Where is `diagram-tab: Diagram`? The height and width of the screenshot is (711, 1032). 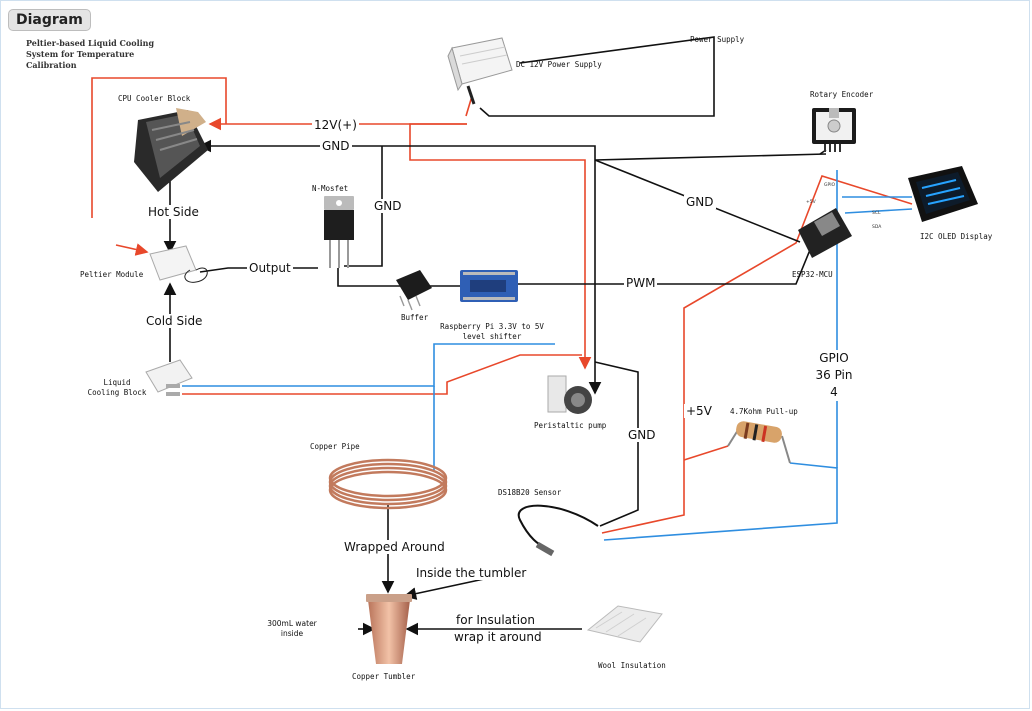 diagram-tab: Diagram is located at coordinates (49, 20).